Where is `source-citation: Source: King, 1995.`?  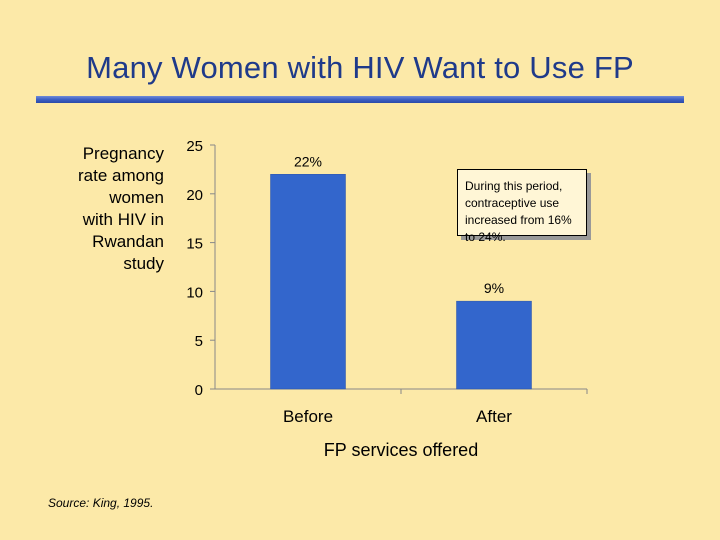
source-citation: Source: King, 1995. is located at coordinates (101, 503).